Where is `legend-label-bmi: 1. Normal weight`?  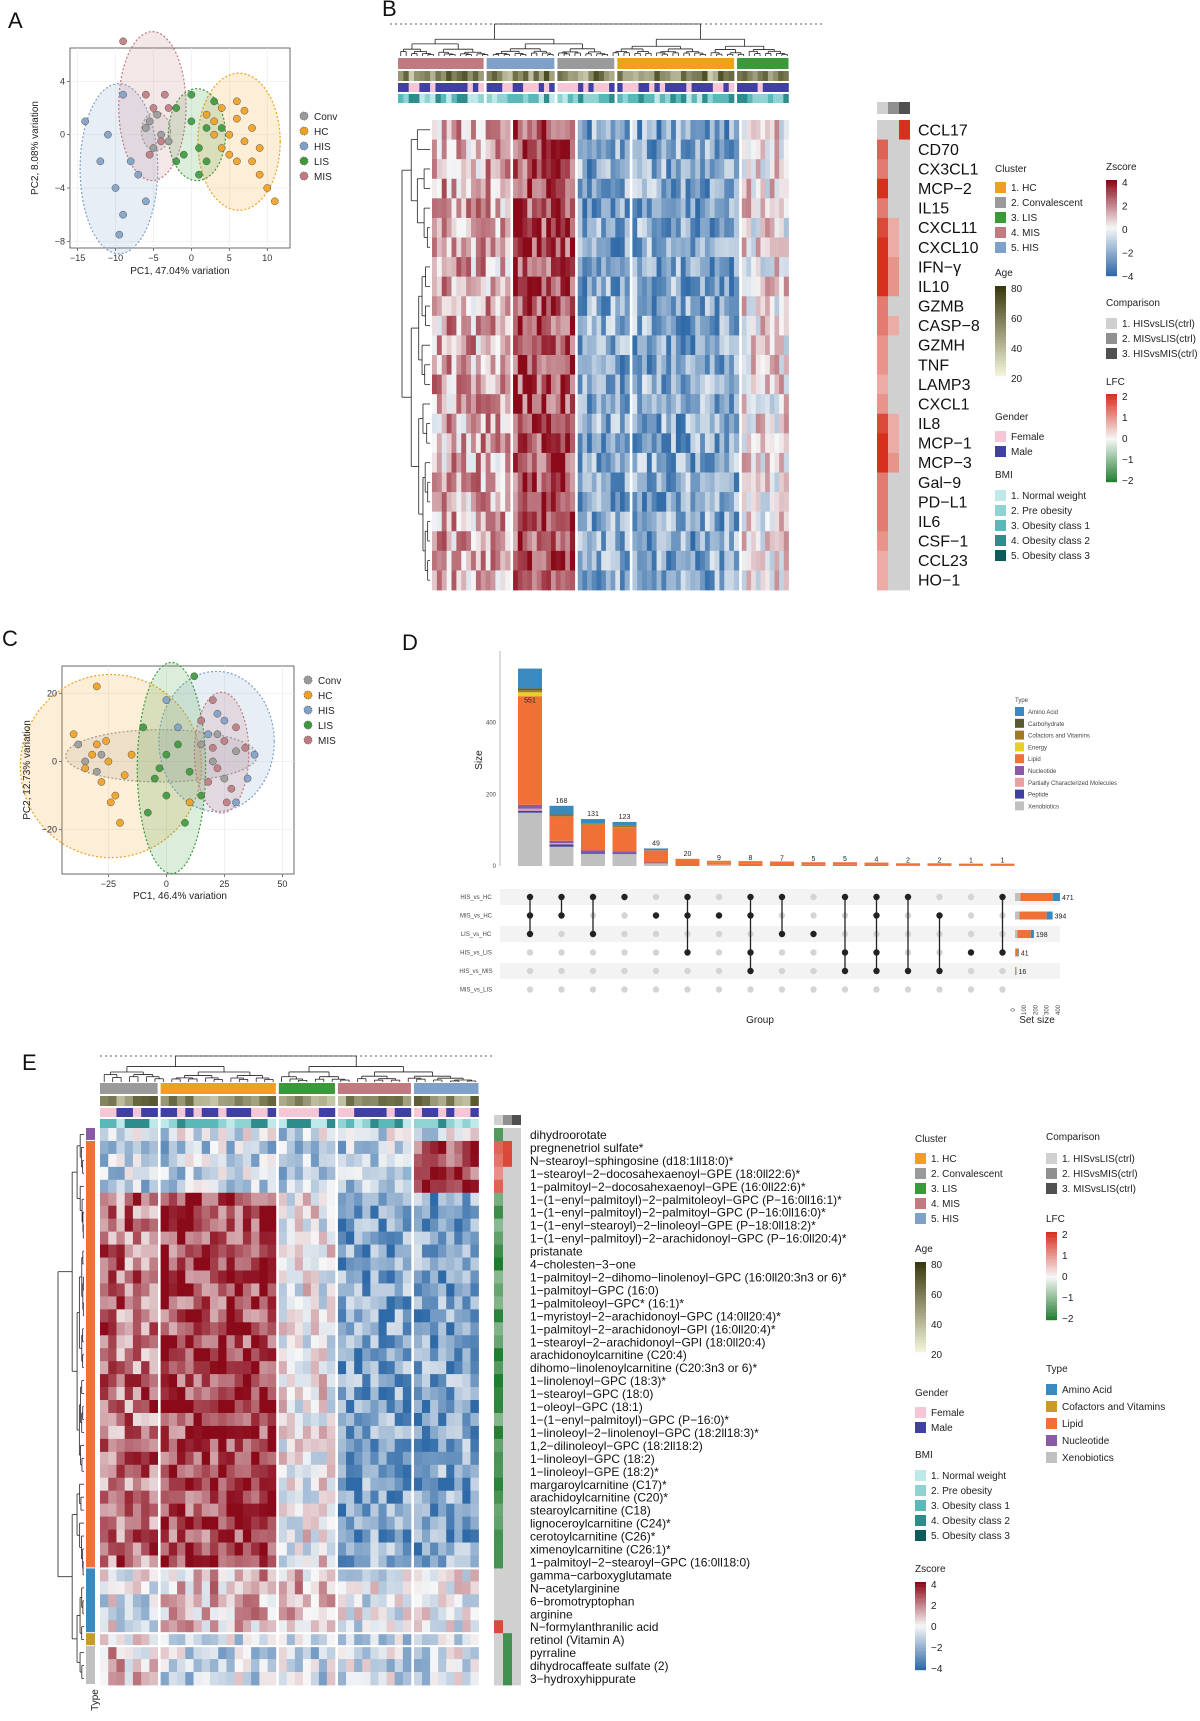
legend-label-bmi: 1. Normal weight is located at coordinates (1048, 496).